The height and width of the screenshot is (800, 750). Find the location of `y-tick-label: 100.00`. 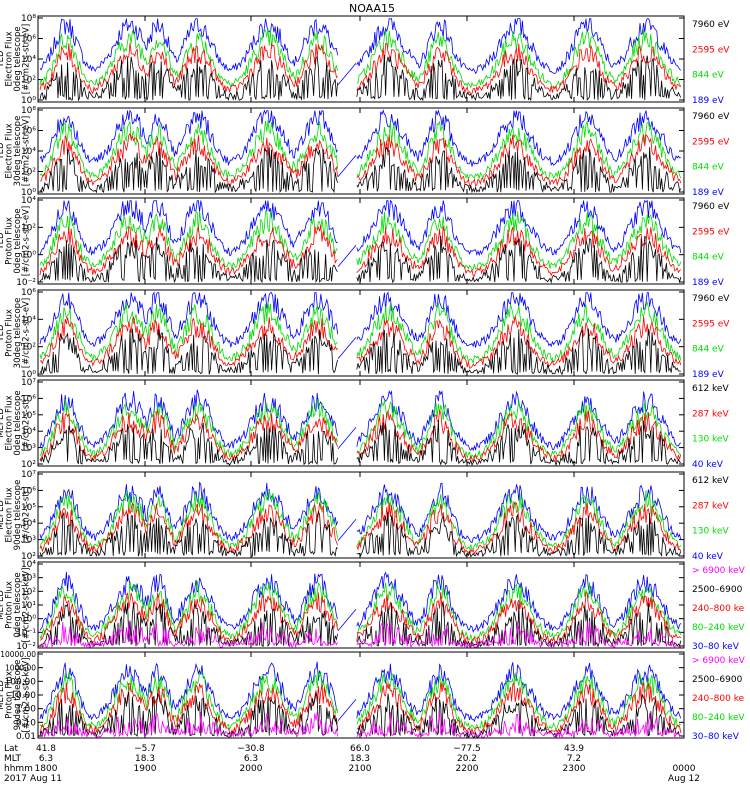

y-tick-label: 100.00 is located at coordinates (21, 682).